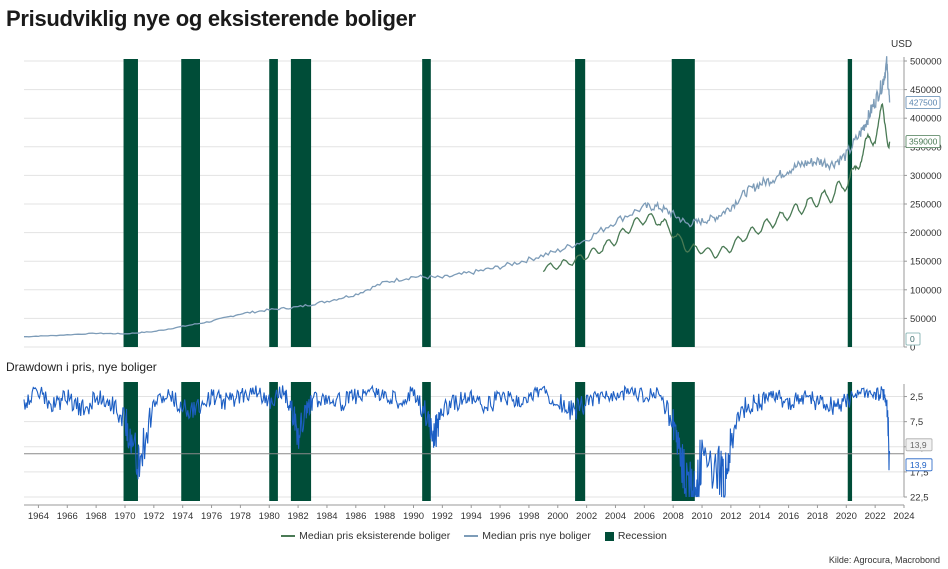 This screenshot has height=569, width=948. What do you see at coordinates (124, 516) in the screenshot?
I see `x-tick-label-3: 1970` at bounding box center [124, 516].